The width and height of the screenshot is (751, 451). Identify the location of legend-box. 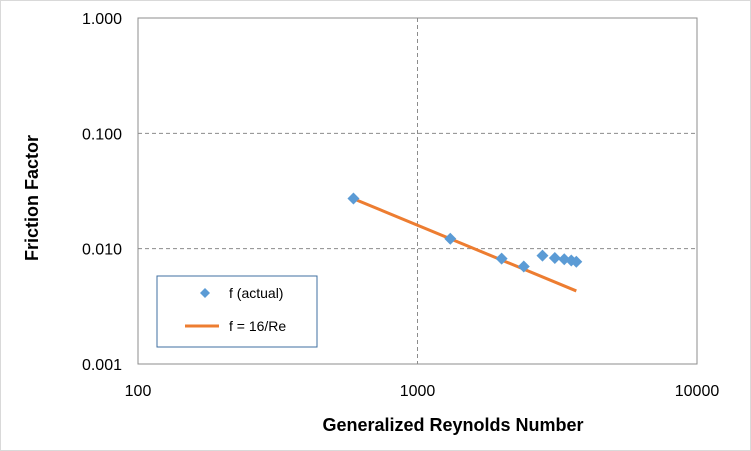
(237, 311).